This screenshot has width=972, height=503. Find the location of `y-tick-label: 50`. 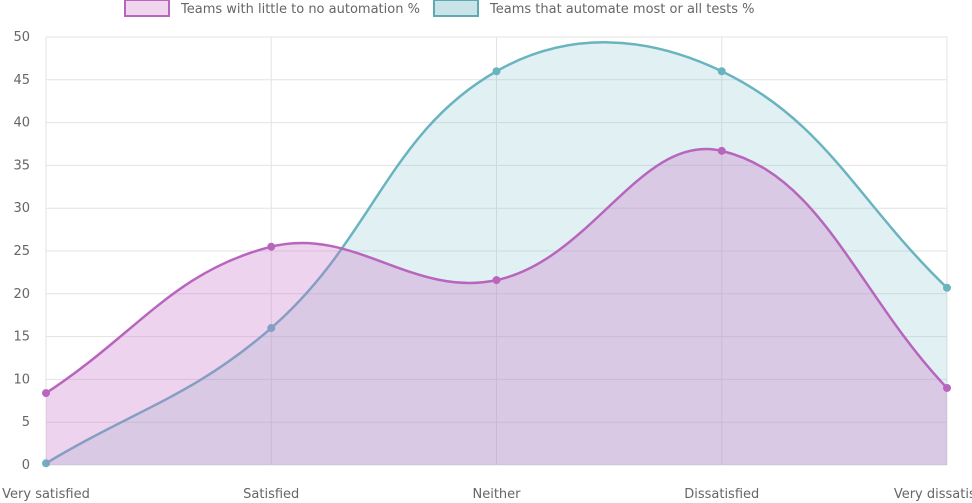

y-tick-label: 50 is located at coordinates (21, 37).